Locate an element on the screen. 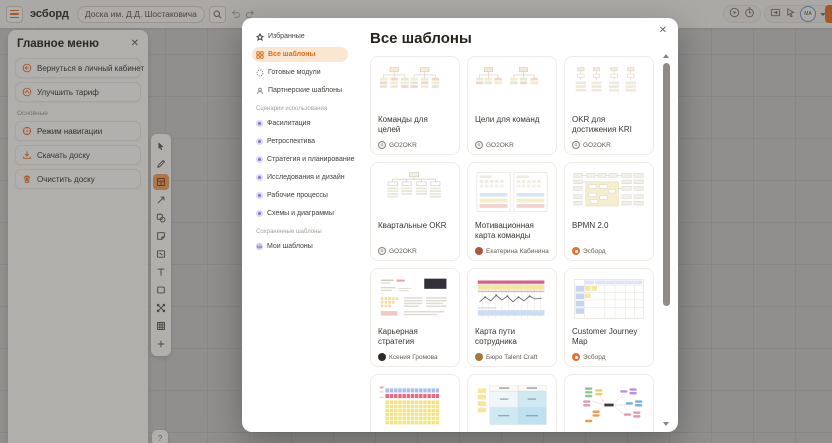  my-templates-avatar: МА is located at coordinates (259, 246).